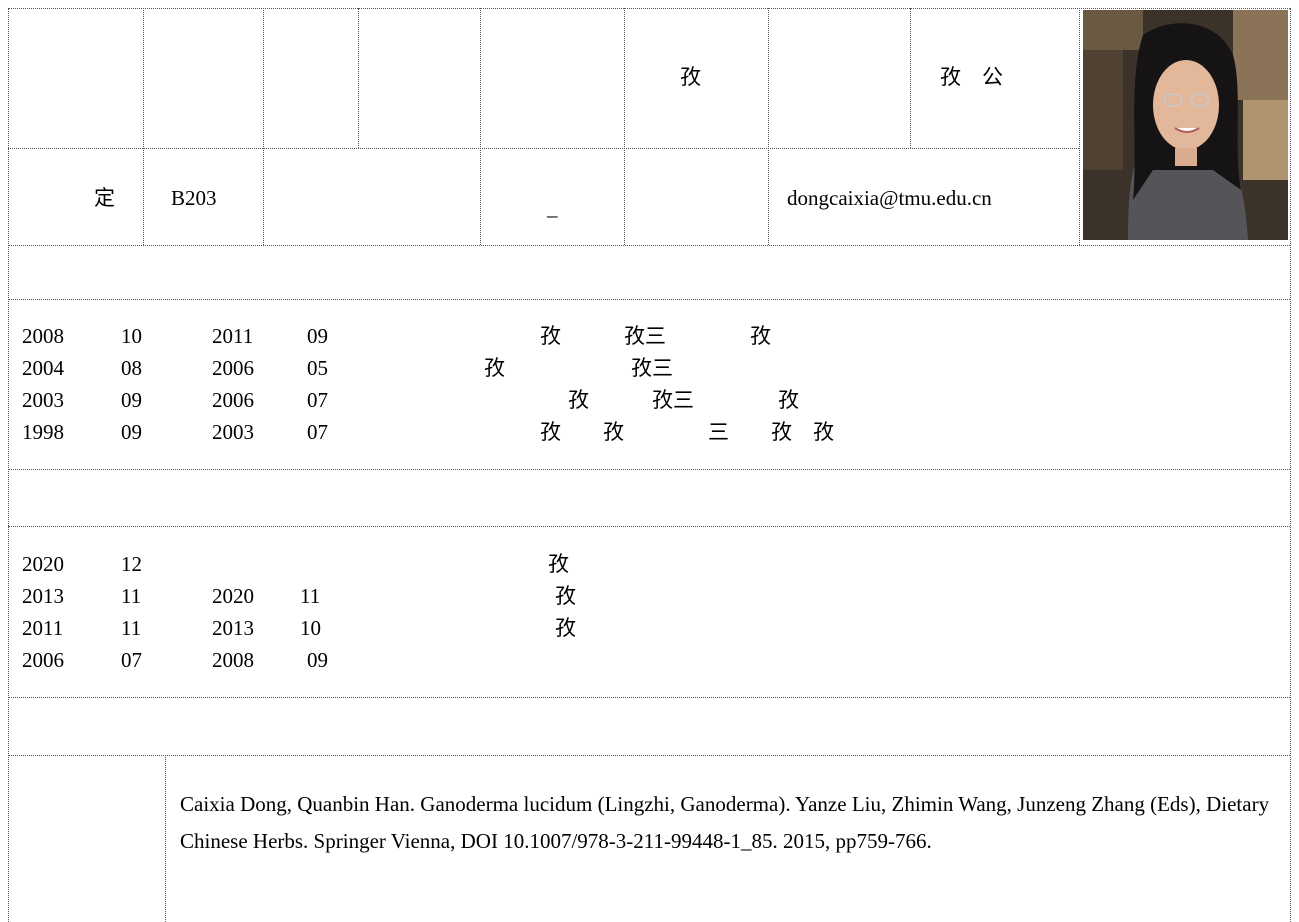 The height and width of the screenshot is (922, 1299). Describe the element at coordinates (233, 660) in the screenshot. I see `end-year: 2008` at that location.